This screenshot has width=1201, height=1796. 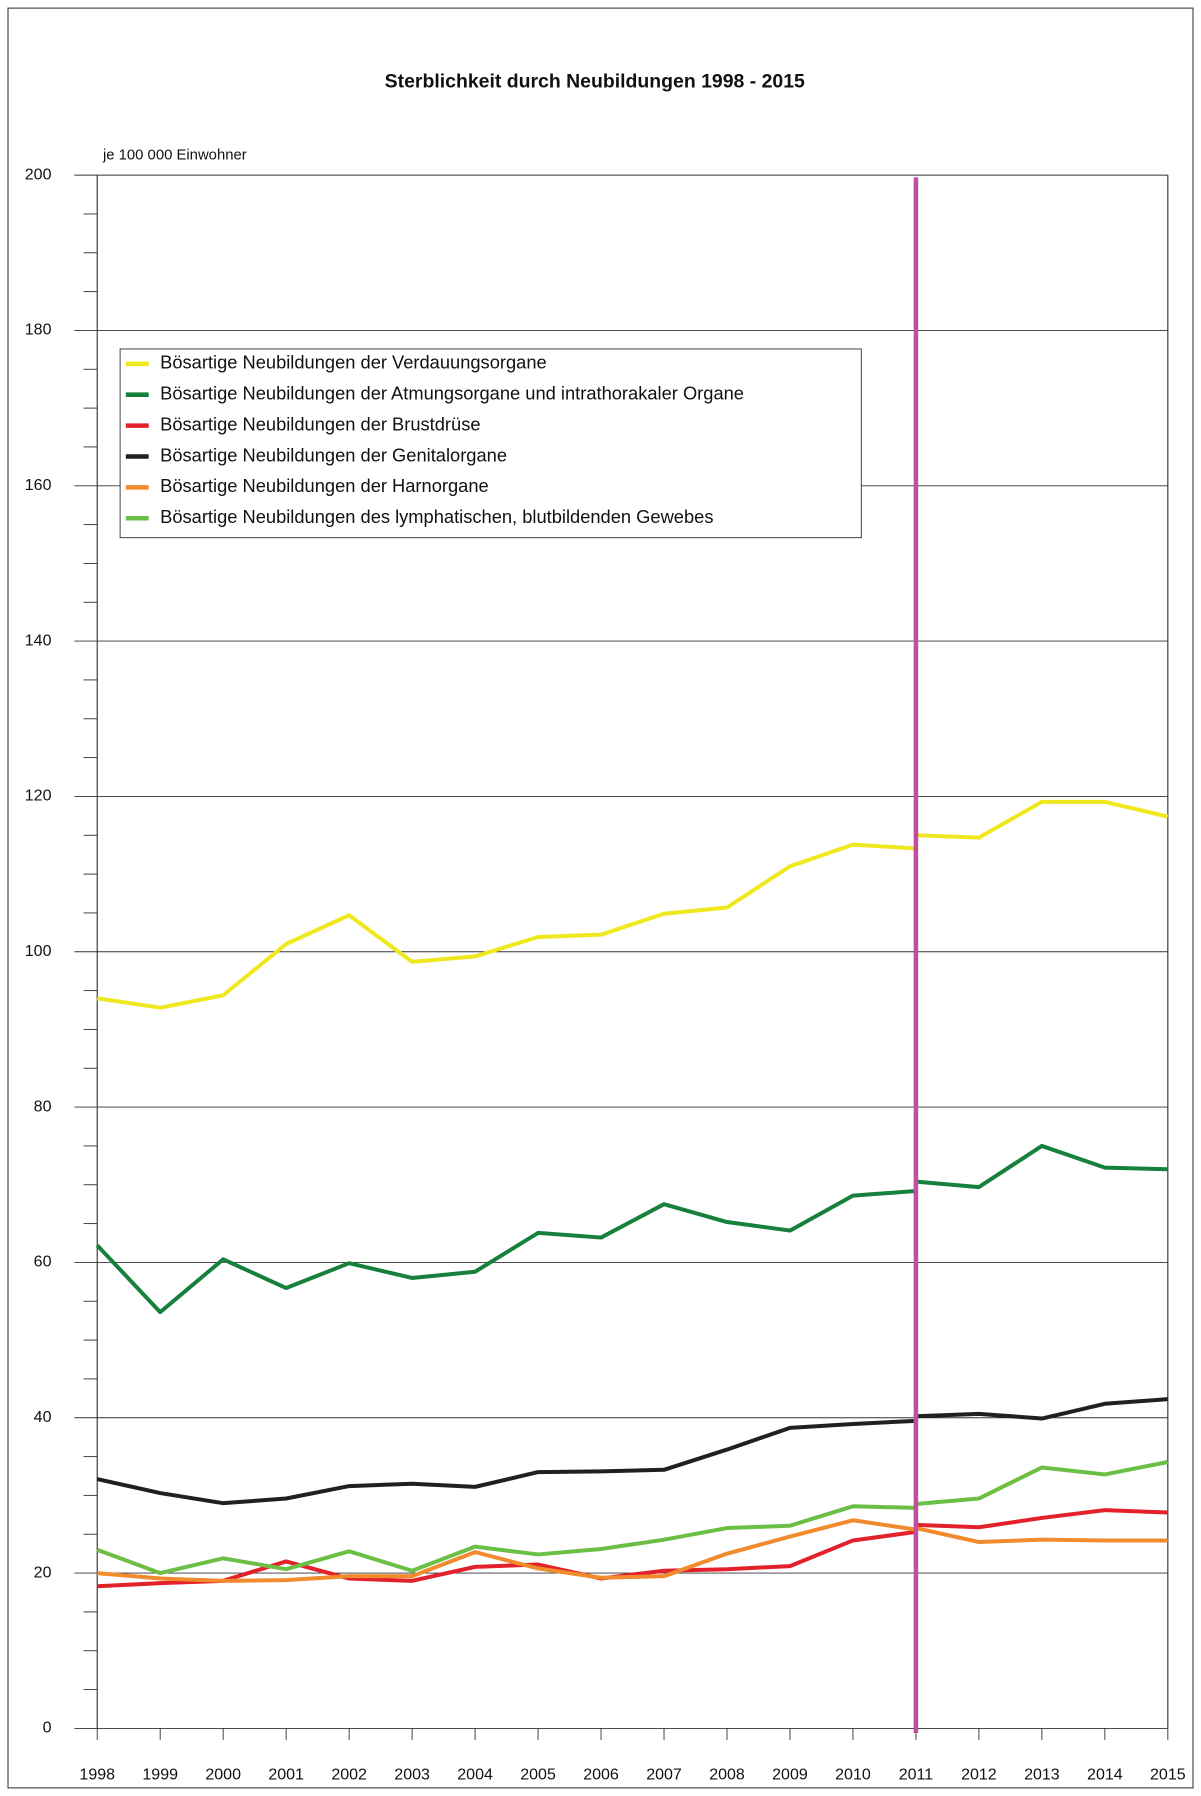 I want to click on x-tick-label: 2008, so click(x=727, y=1775).